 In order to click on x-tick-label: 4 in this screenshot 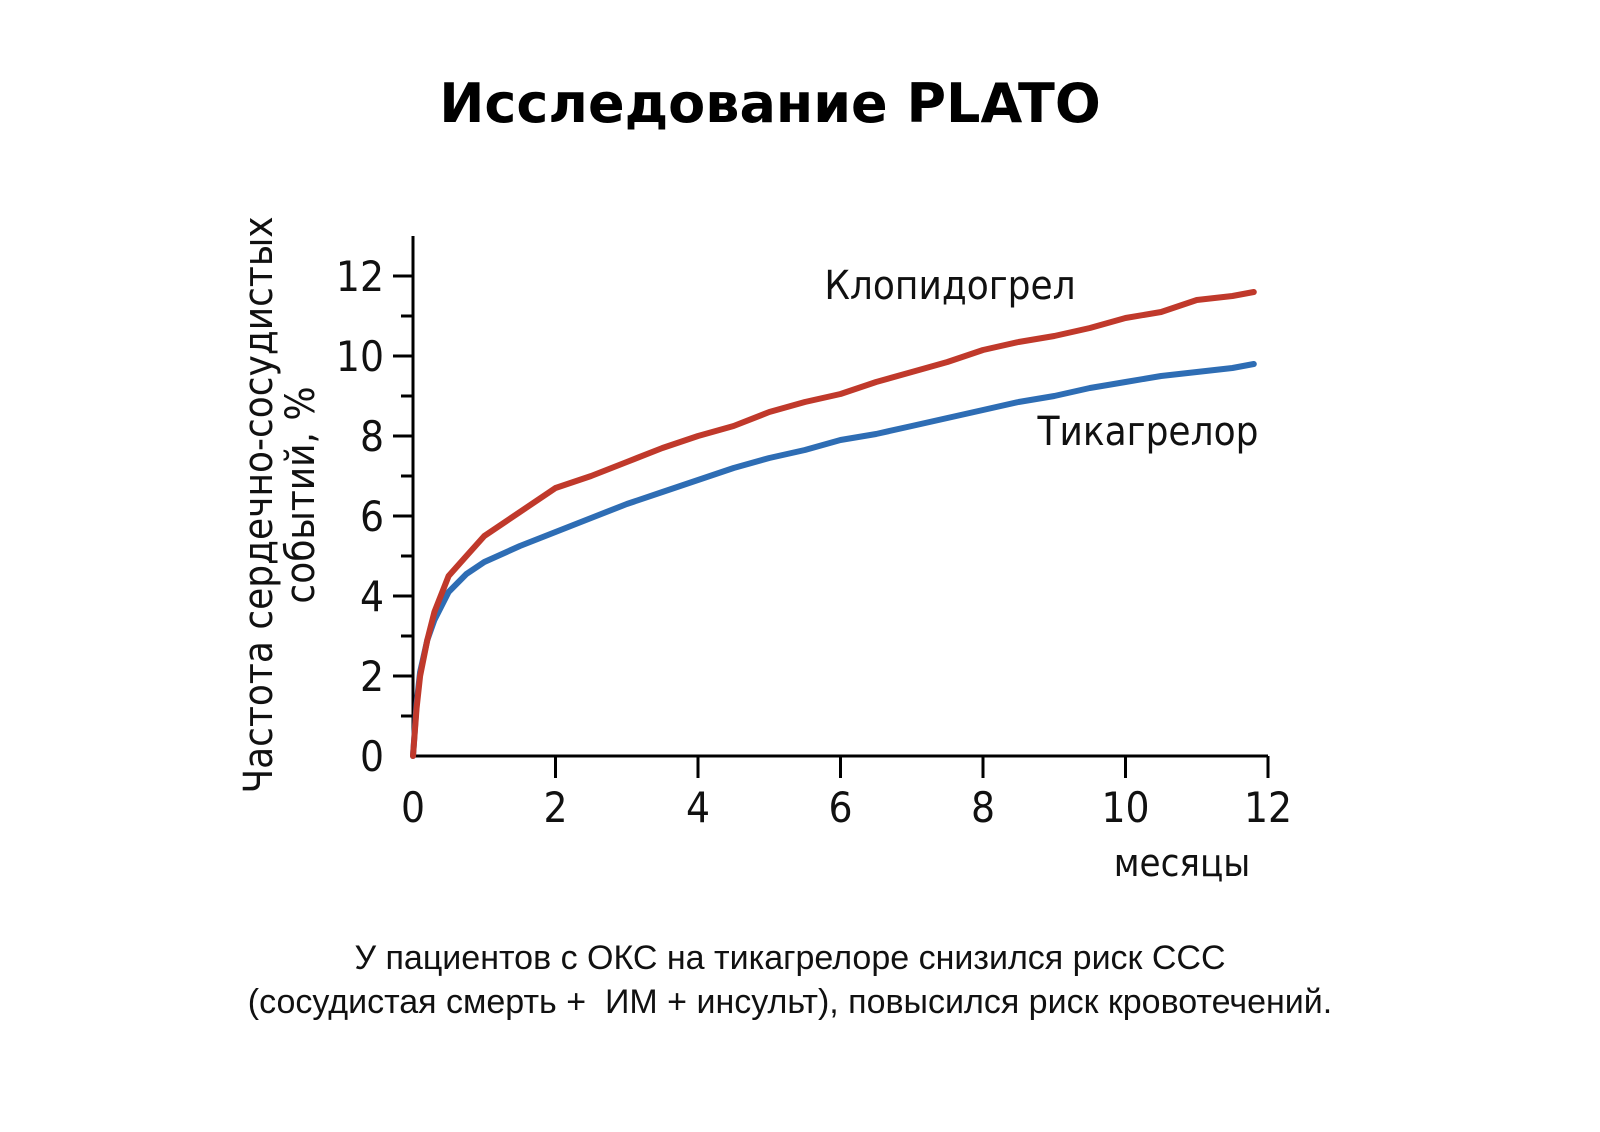, I will do `click(698, 807)`.